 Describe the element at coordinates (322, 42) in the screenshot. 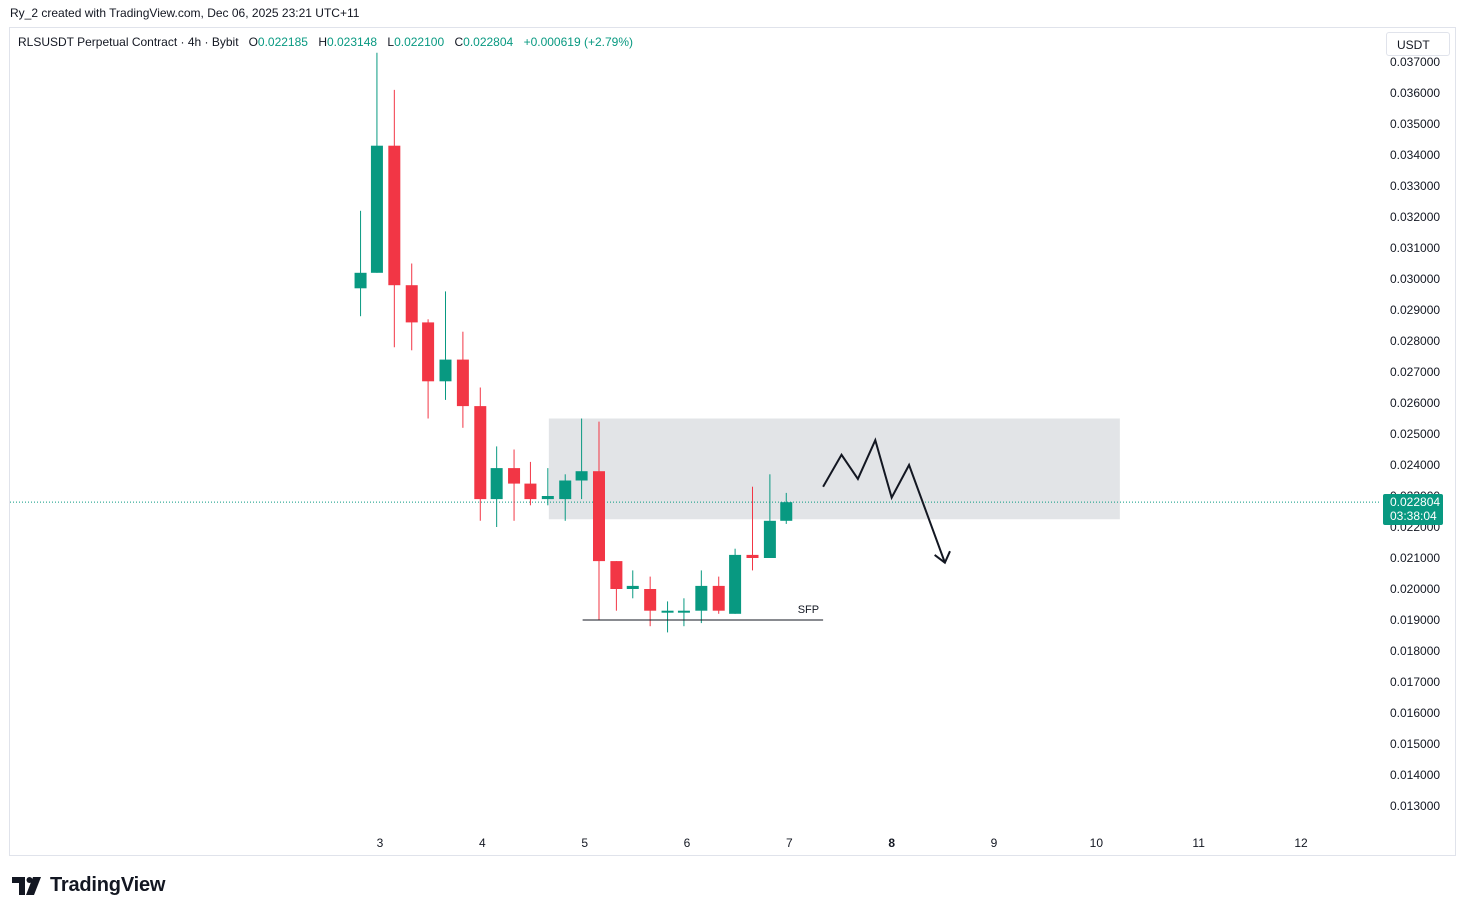

I see `high-label: H` at that location.